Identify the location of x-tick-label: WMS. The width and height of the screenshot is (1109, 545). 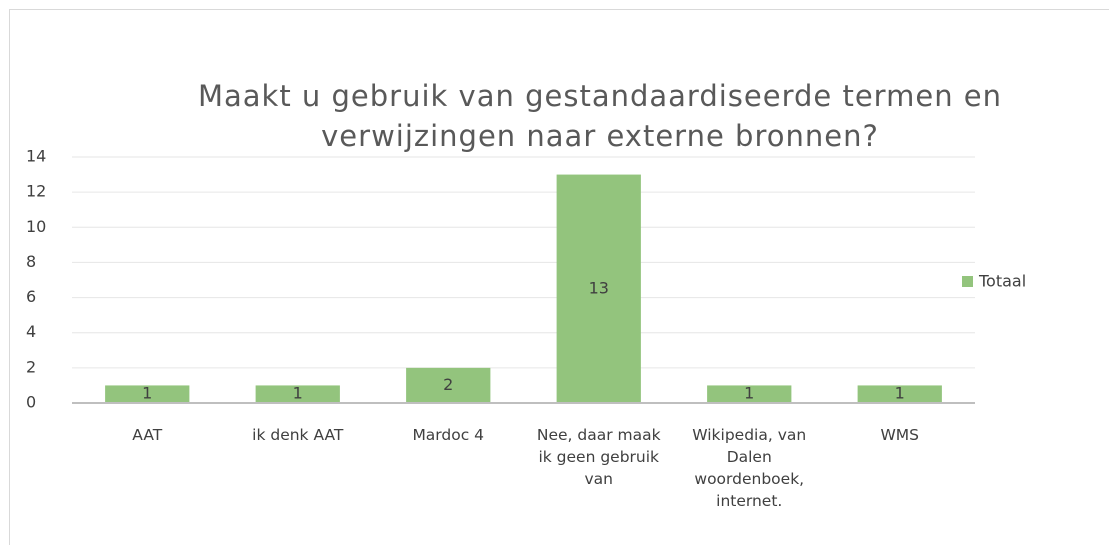
(900, 435).